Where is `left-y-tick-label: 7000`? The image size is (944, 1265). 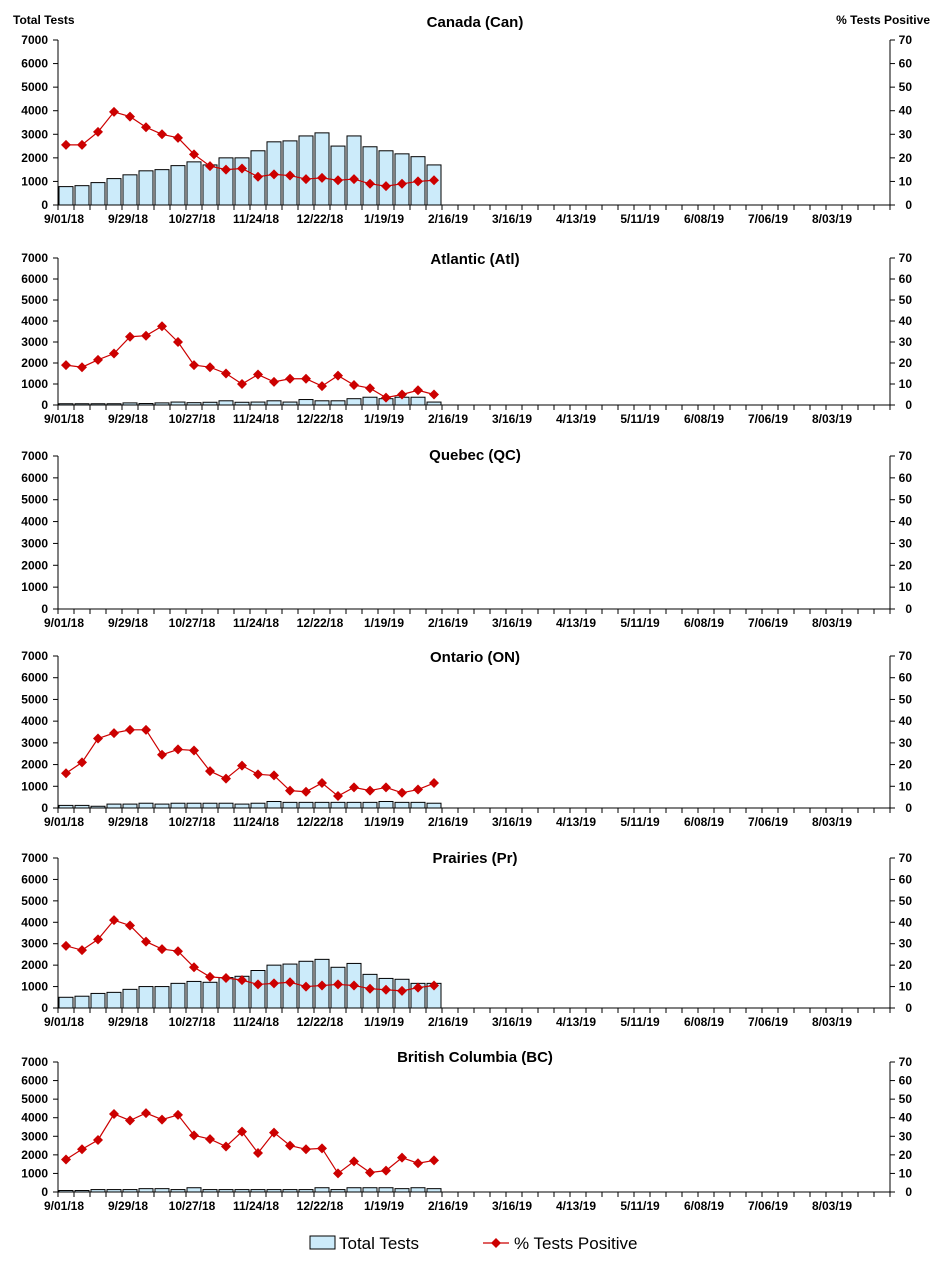
left-y-tick-label: 7000 is located at coordinates (34, 858).